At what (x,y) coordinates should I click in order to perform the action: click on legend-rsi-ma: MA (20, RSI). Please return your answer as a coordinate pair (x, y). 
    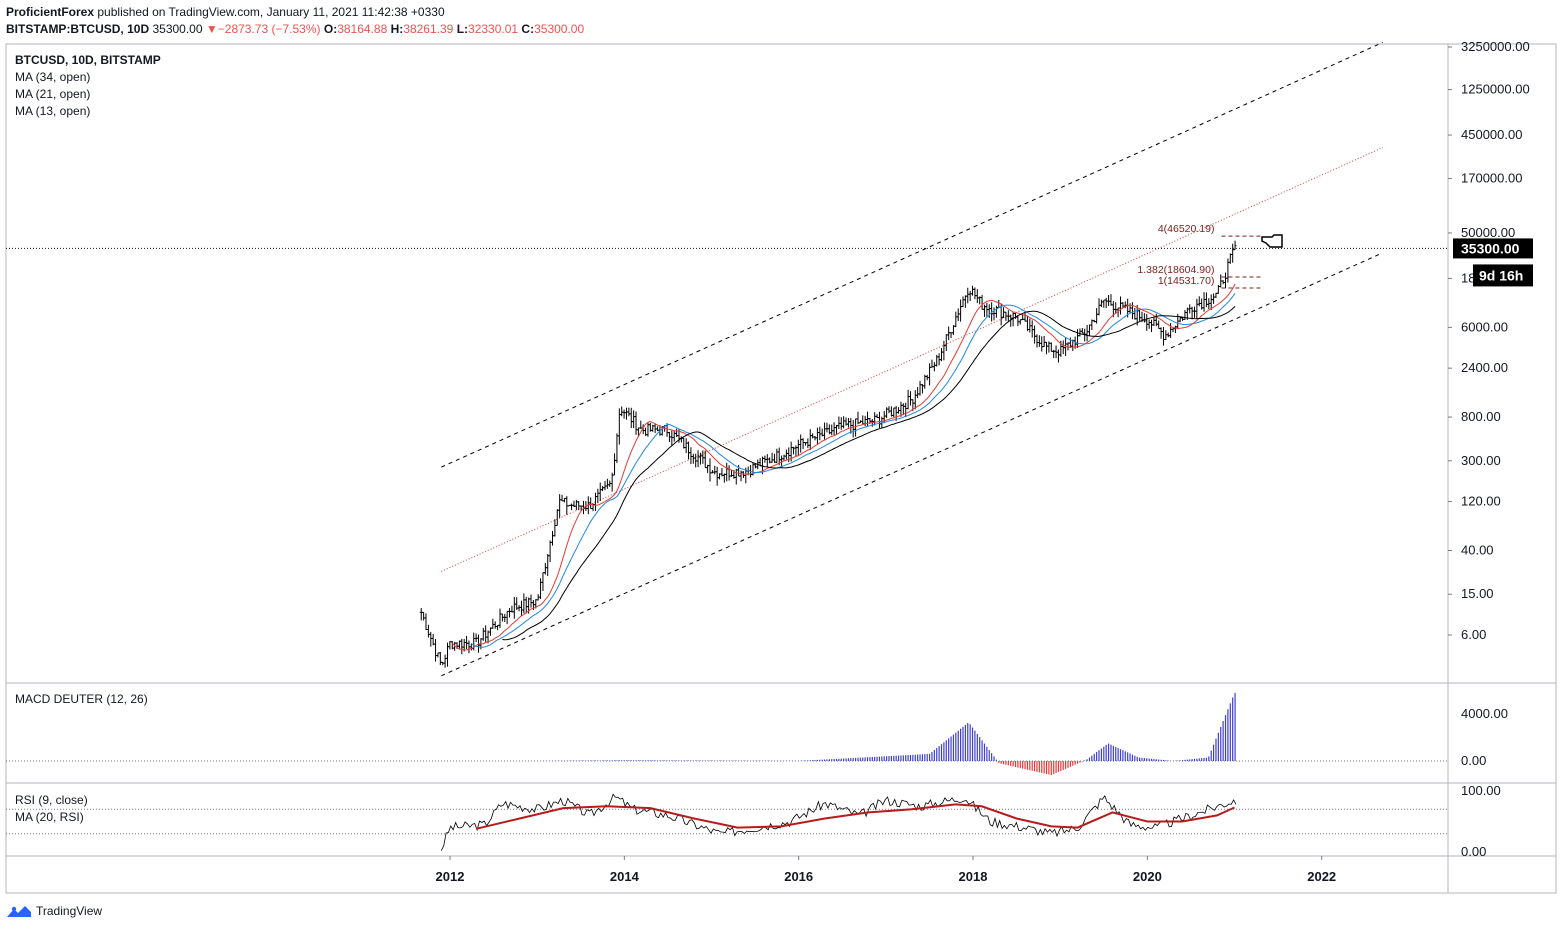
    Looking at the image, I should click on (49, 817).